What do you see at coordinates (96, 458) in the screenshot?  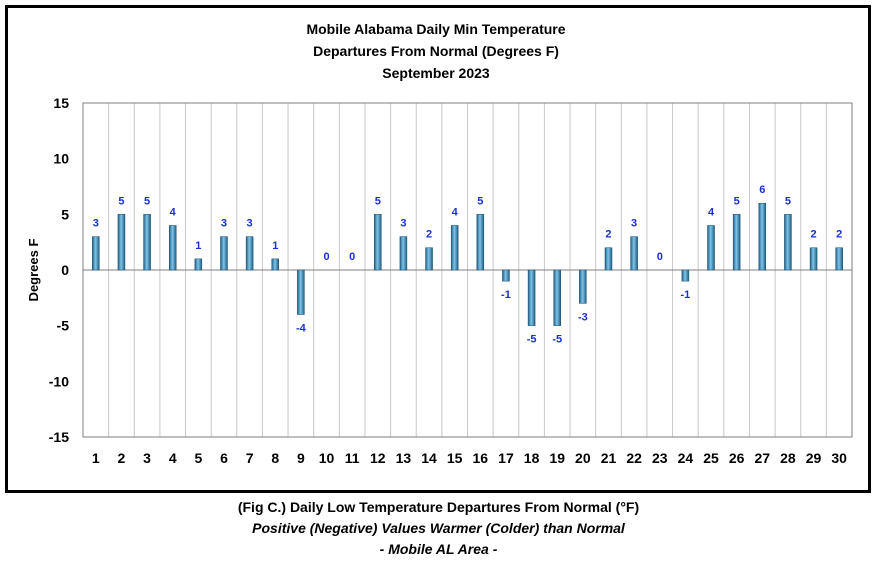 I see `x-tick-label: 1` at bounding box center [96, 458].